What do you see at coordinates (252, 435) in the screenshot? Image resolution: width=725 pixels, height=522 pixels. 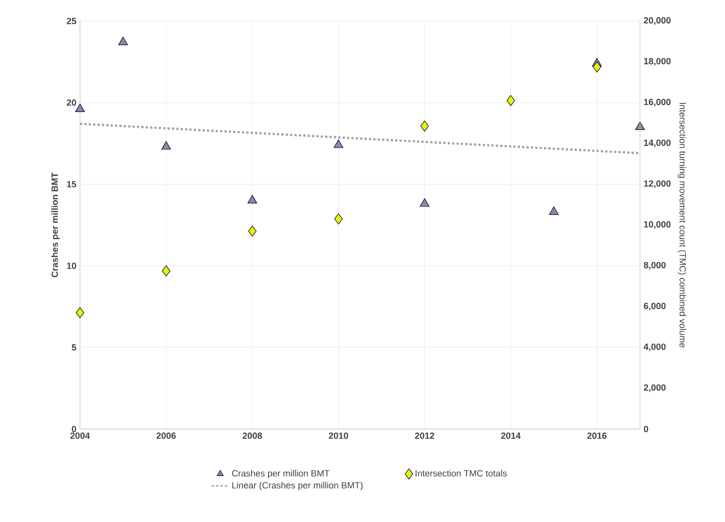 I see `x-tick-label: 2008` at bounding box center [252, 435].